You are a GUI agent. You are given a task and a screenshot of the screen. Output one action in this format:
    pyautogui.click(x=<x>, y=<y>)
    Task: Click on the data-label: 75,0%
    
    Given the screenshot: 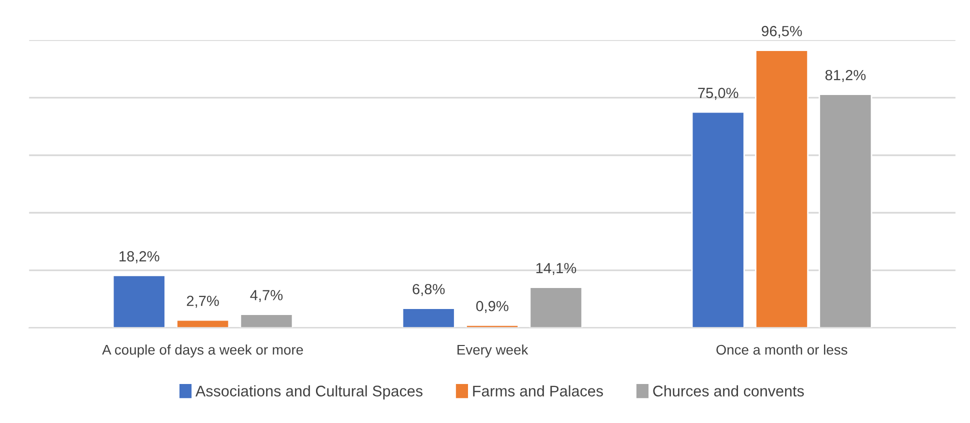 What is the action you would take?
    pyautogui.click(x=718, y=94)
    